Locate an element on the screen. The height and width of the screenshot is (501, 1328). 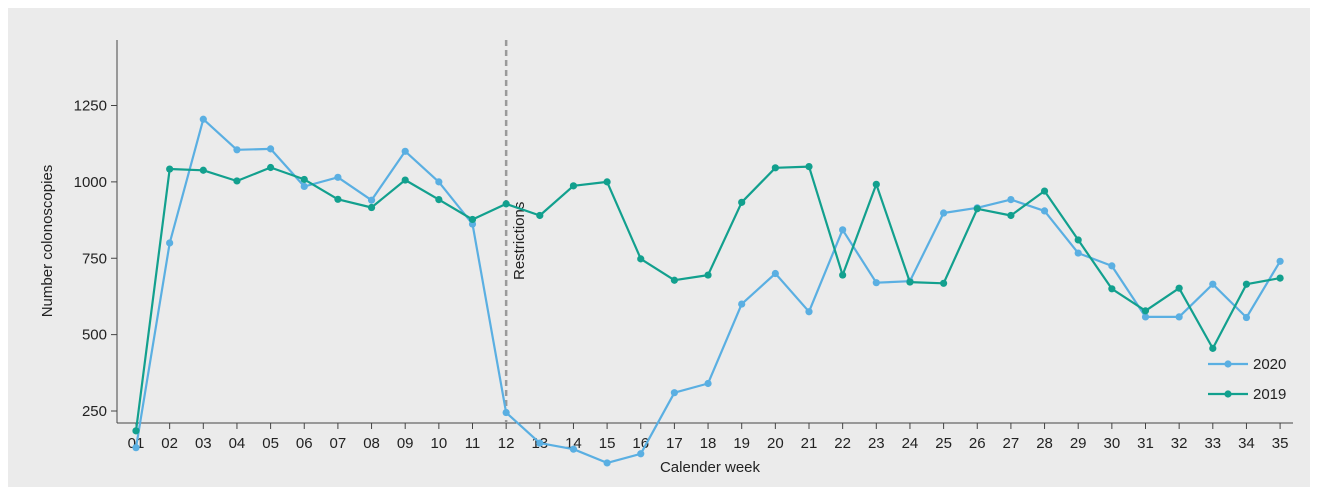
y-axis: 250 500 750 1000 1250 is located at coordinates (96, 231).